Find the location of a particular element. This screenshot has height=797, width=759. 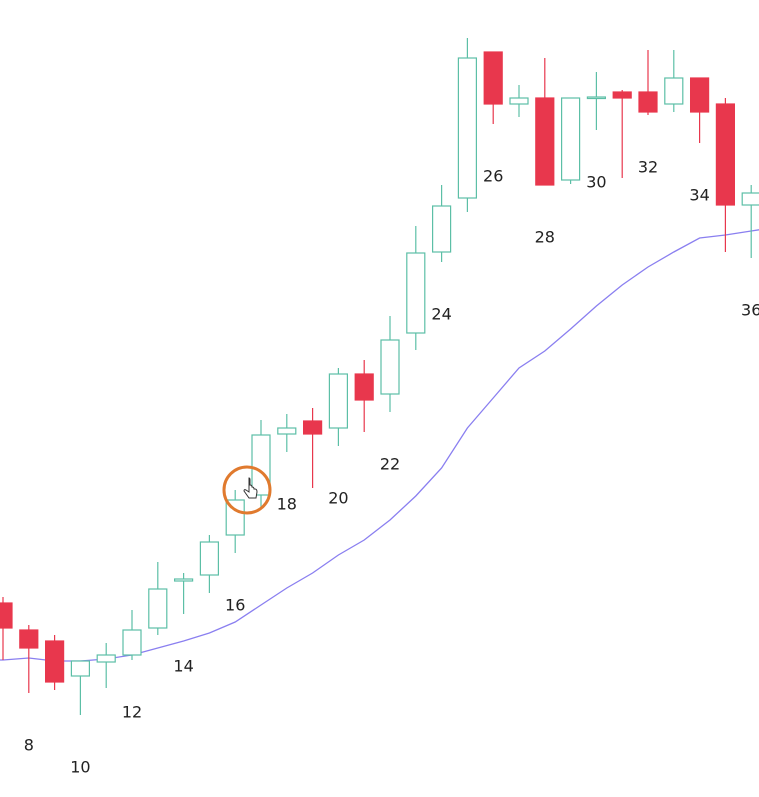

cursor is located at coordinates (247, 490).